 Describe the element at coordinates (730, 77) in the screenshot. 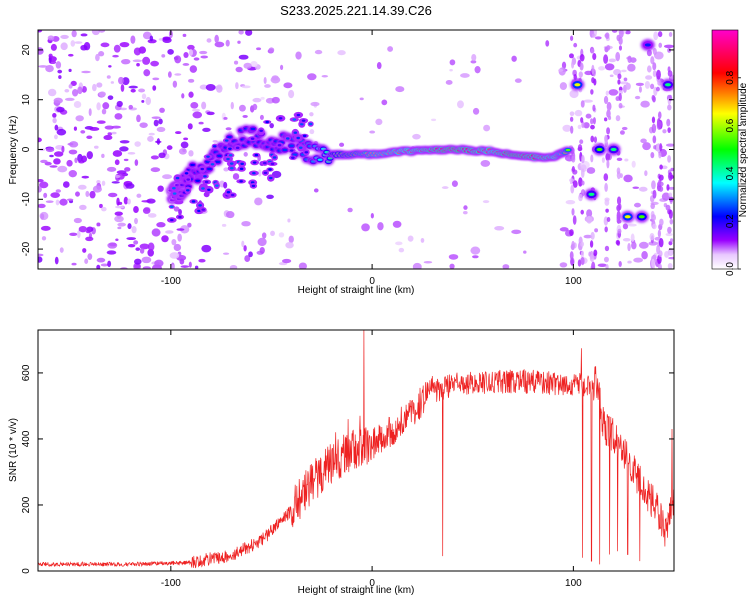

I see `colorbar-tick-label: 0.8` at that location.